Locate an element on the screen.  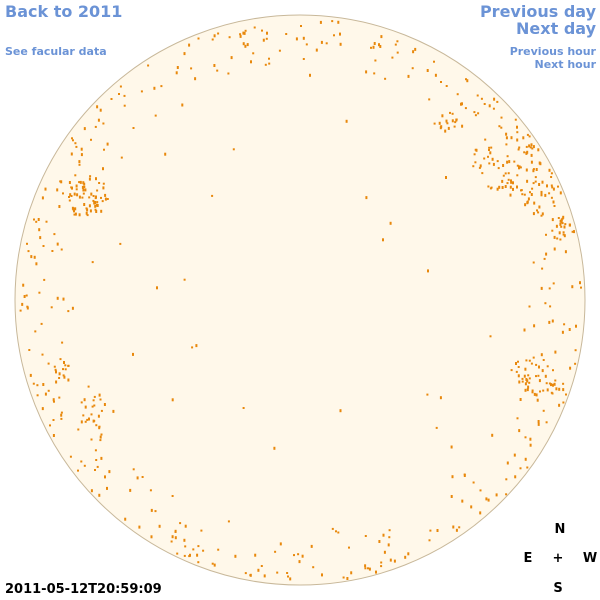
compass-south-label: S is located at coordinates (558, 588).